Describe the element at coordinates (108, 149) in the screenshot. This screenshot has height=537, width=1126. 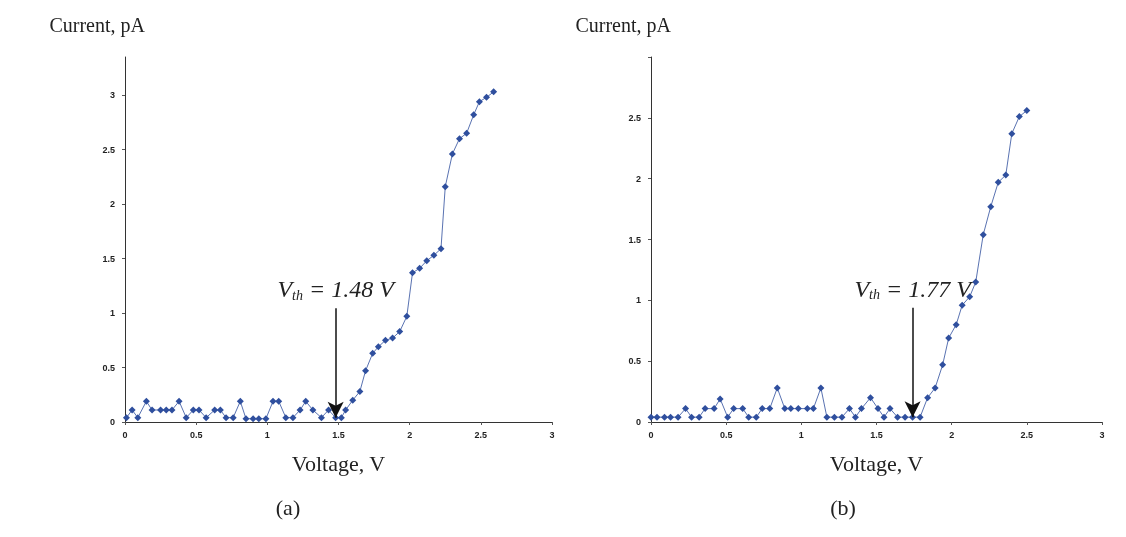
I see `y-tick-label: 2.5` at that location.